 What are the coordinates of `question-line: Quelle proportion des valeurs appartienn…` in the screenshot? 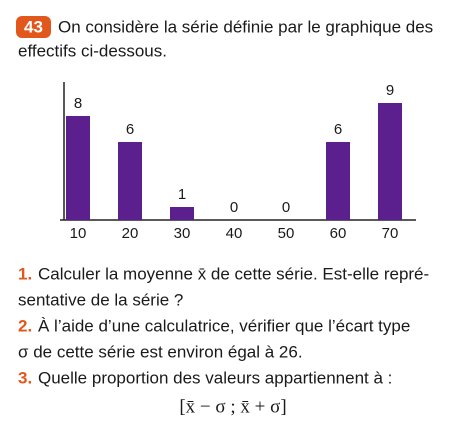 It's located at (215, 377).